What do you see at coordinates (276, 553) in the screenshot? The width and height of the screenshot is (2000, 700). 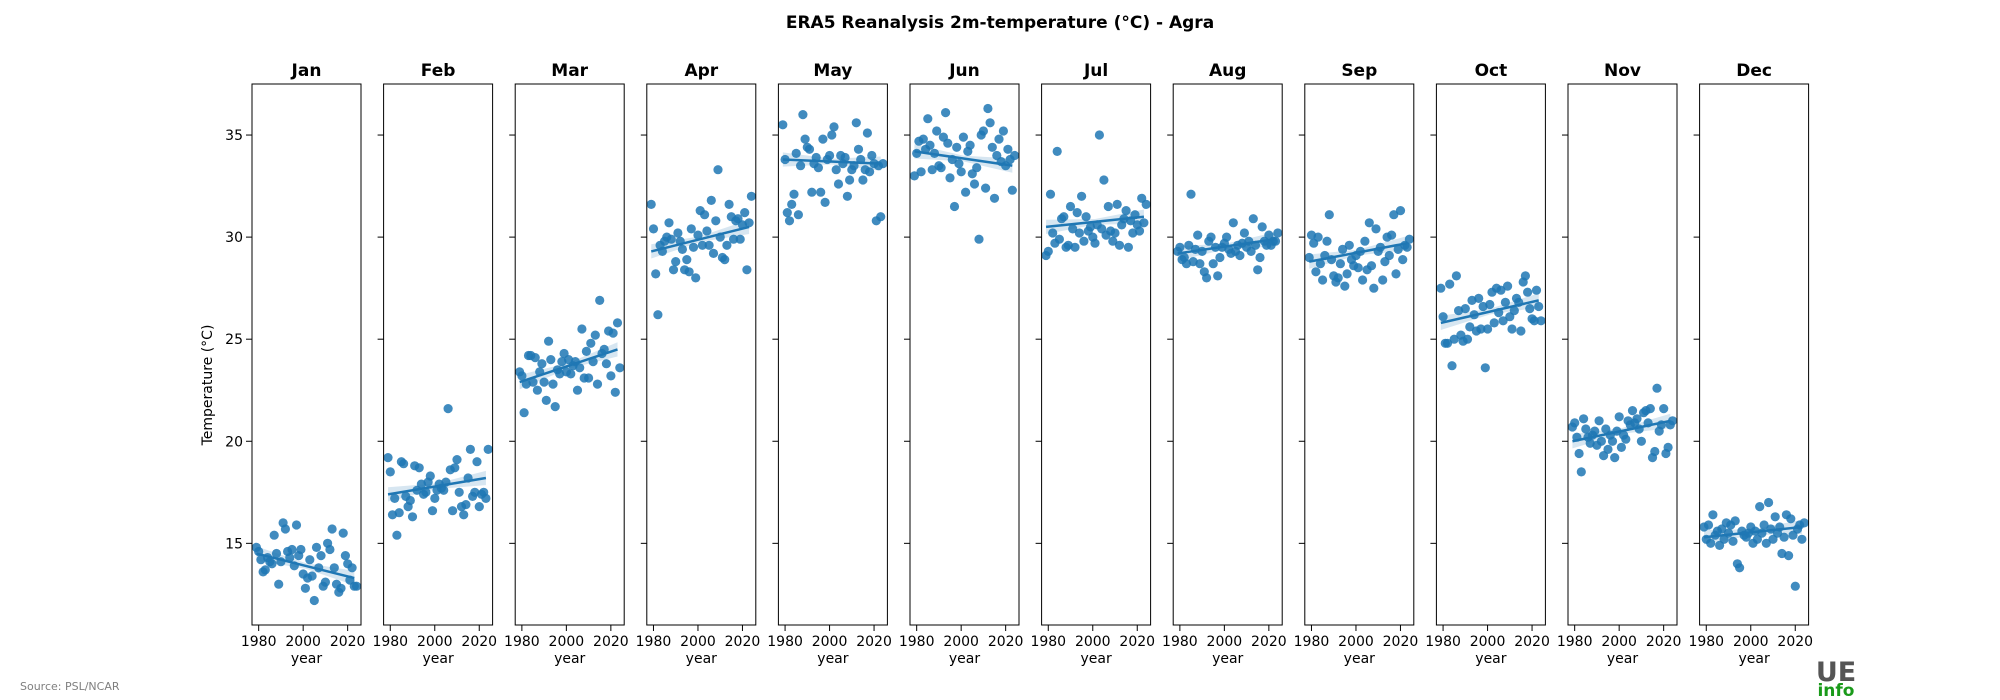 I see `data-point-jan-1988` at bounding box center [276, 553].